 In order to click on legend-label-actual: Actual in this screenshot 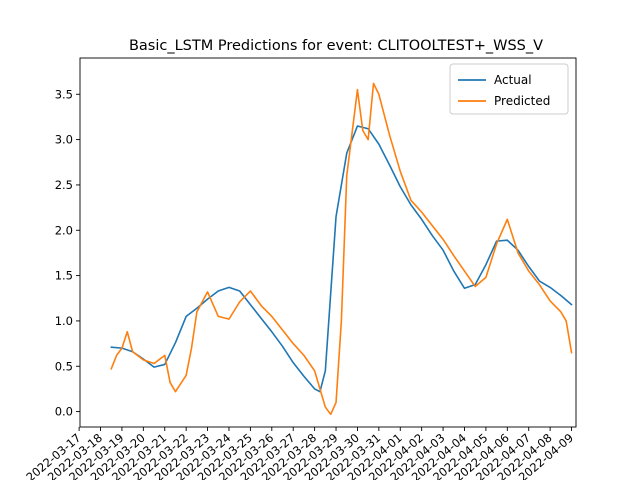, I will do `click(513, 80)`.